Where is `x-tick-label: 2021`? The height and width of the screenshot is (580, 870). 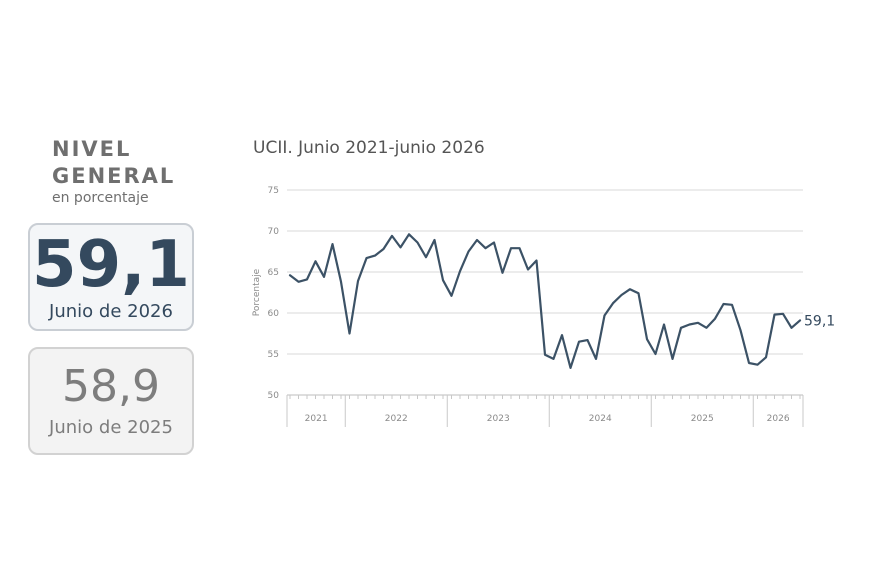
x-tick-label: 2021 is located at coordinates (316, 419).